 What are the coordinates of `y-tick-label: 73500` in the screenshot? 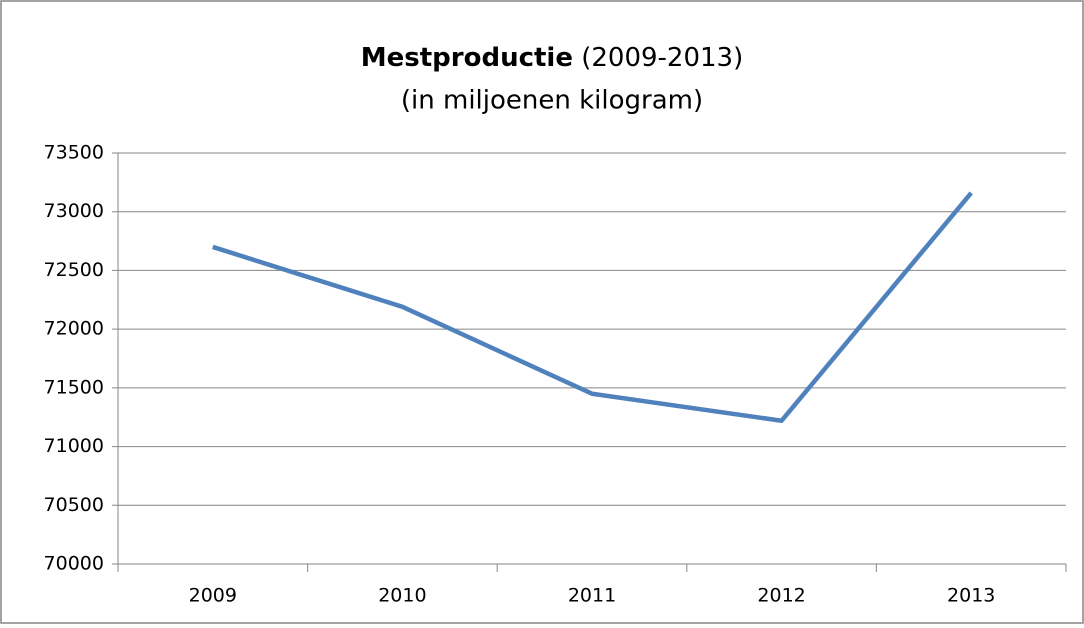 It's located at (74, 153).